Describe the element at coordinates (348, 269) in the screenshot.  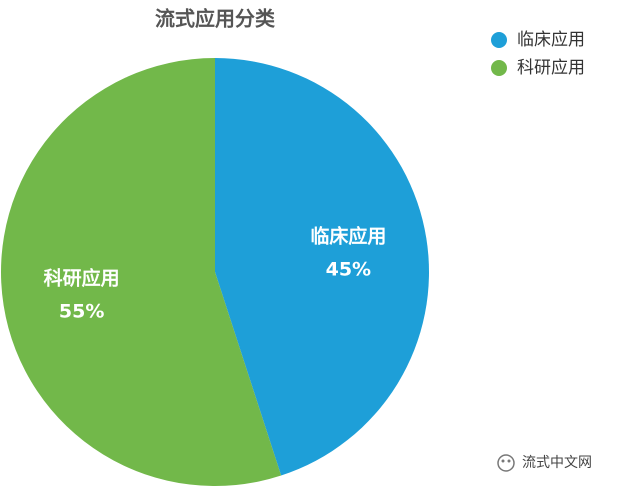
I see `value-label: 45%` at that location.